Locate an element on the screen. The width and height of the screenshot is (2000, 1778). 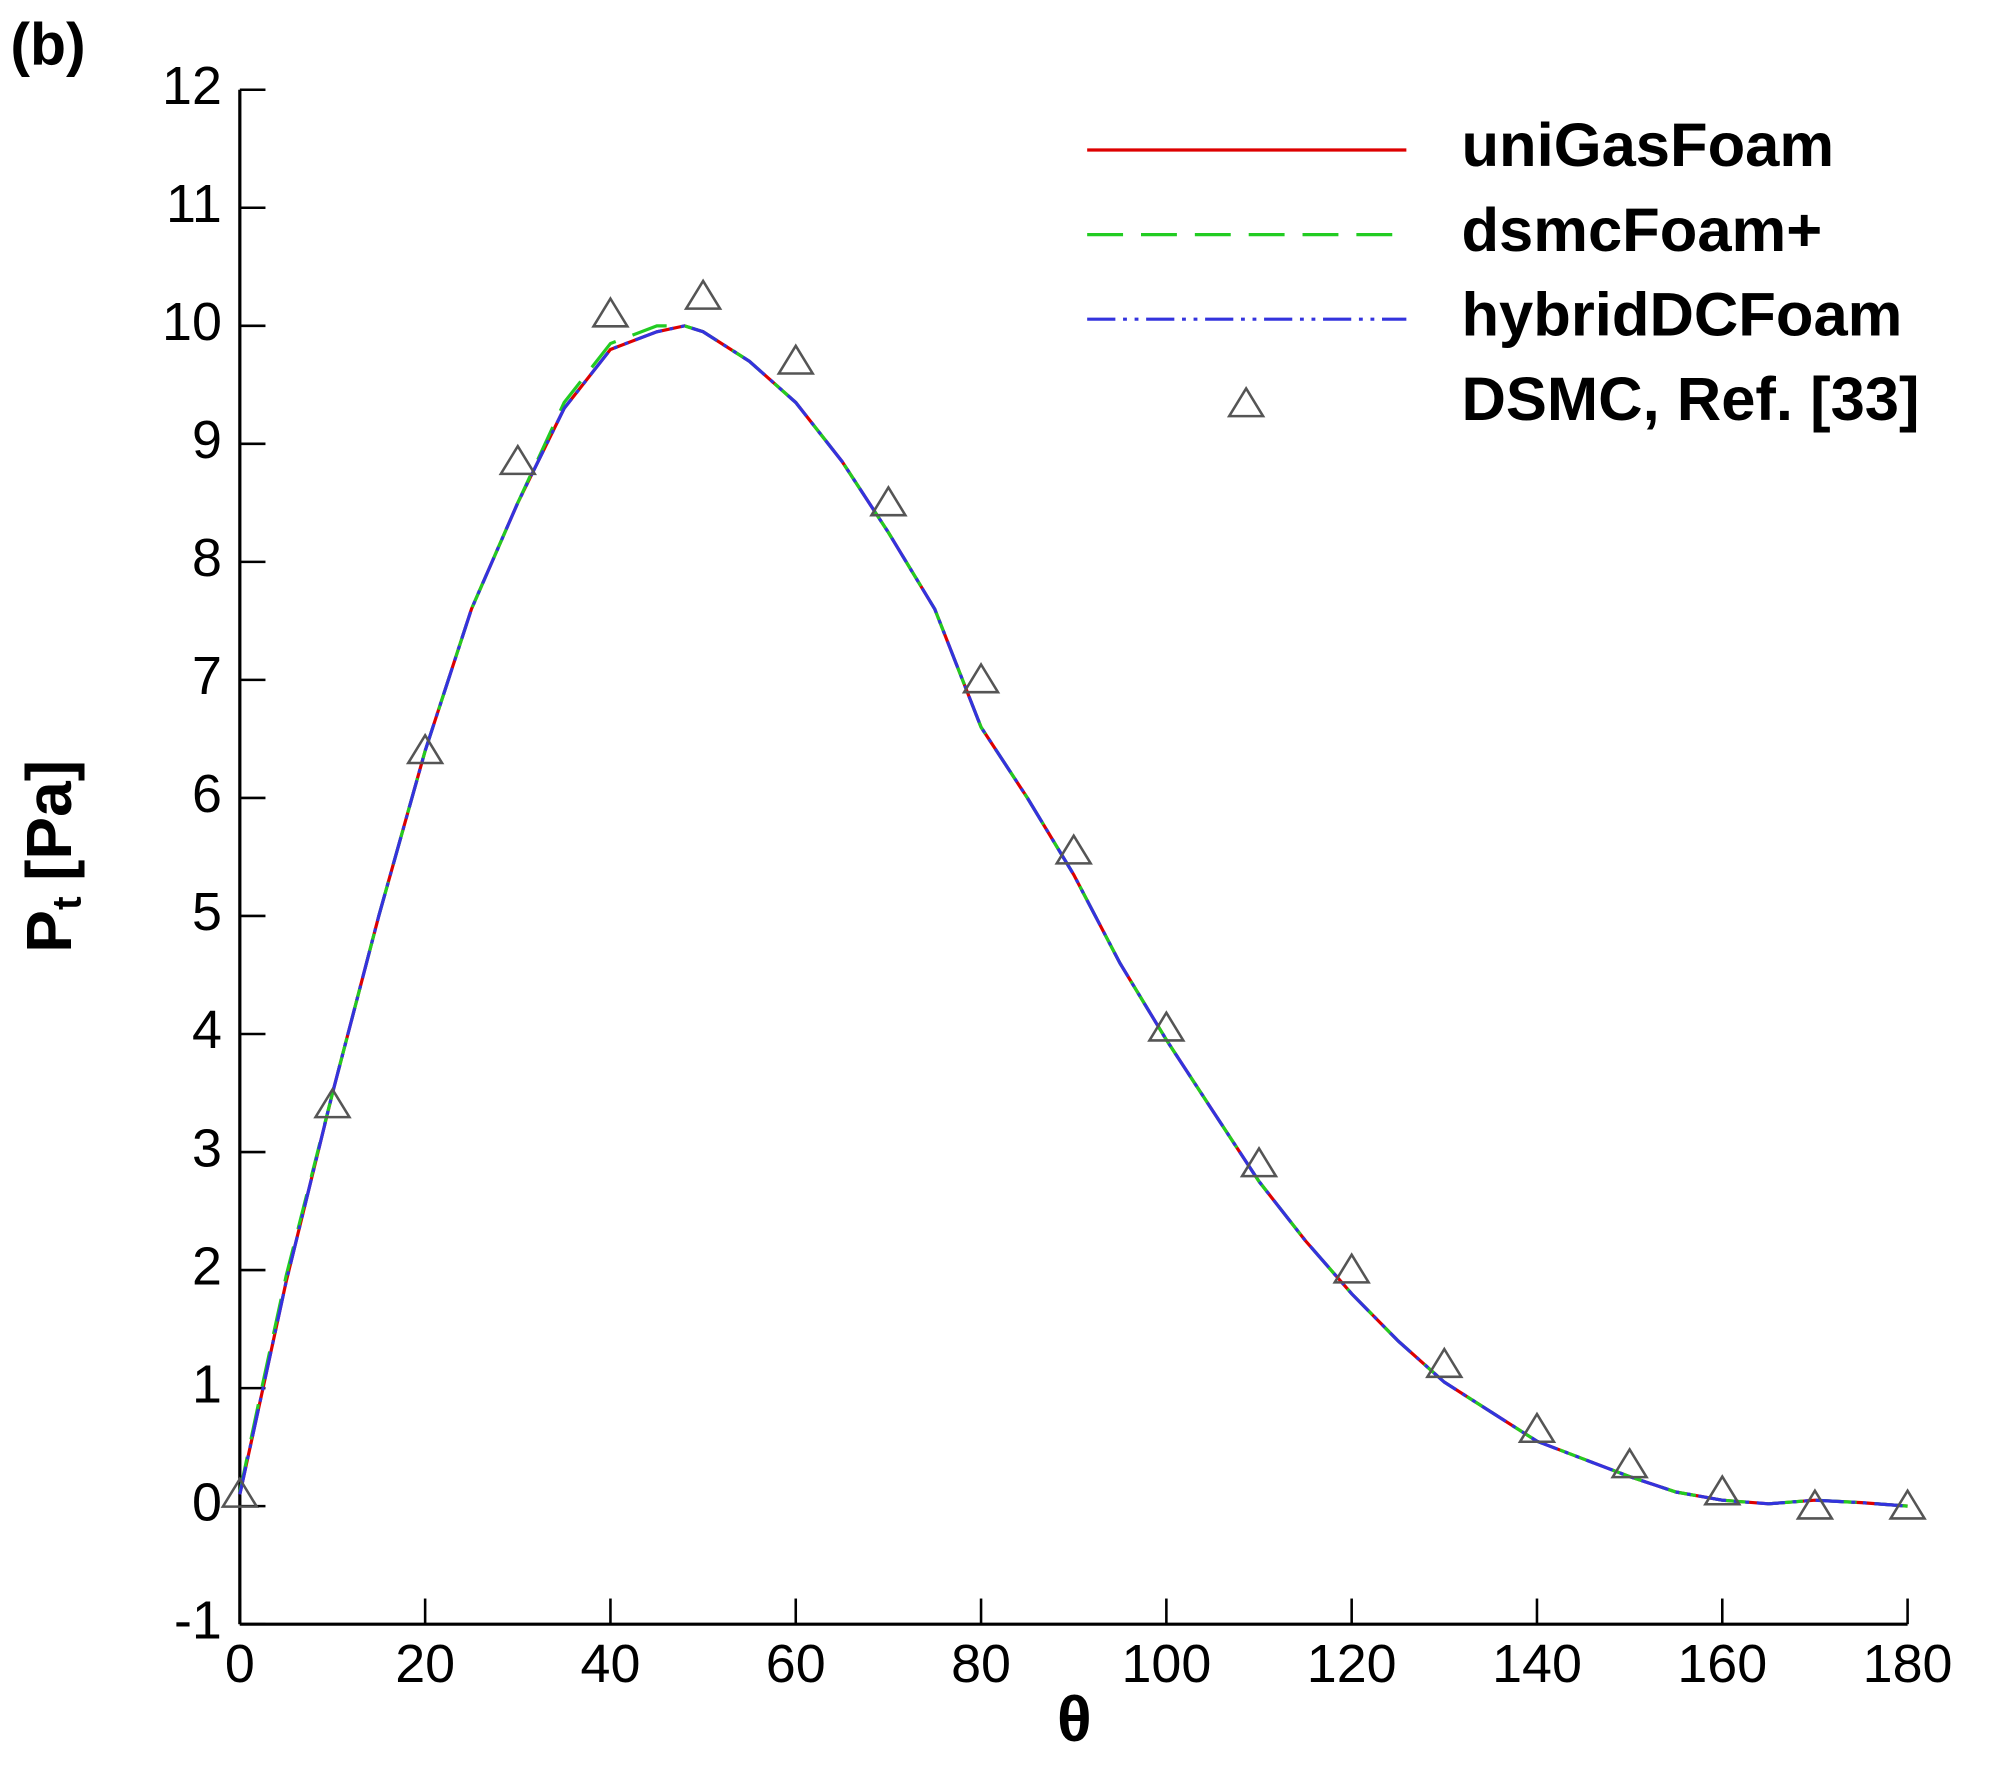
y-tick-label: 11 is located at coordinates (194, 204).